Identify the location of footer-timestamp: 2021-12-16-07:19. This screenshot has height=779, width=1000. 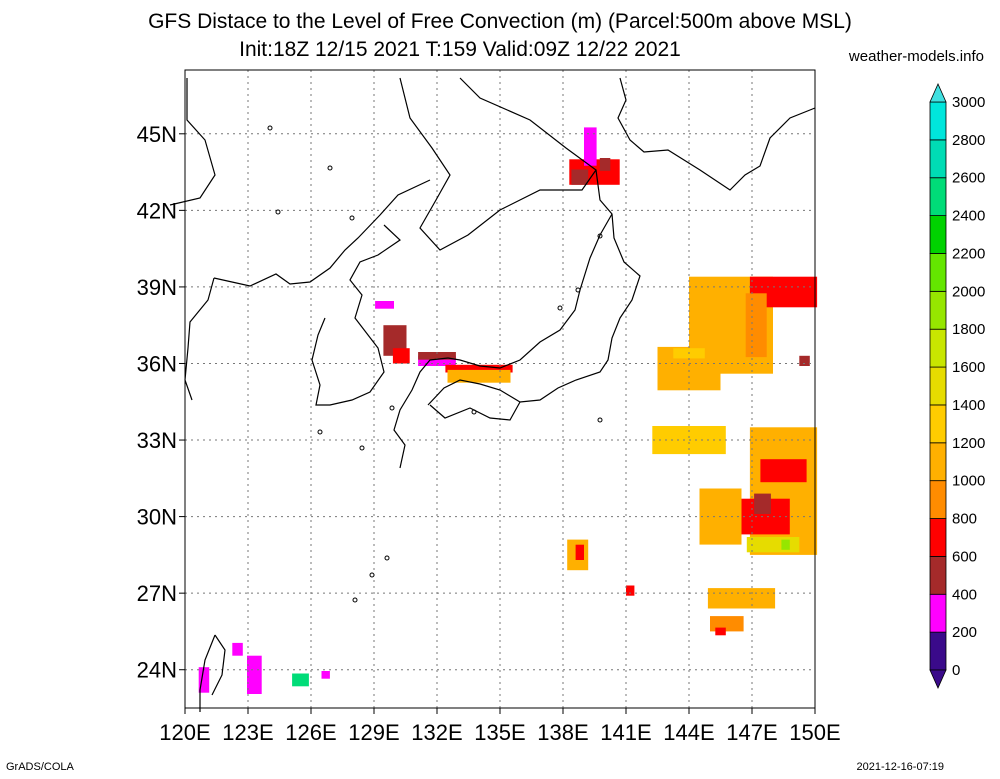
(900, 767).